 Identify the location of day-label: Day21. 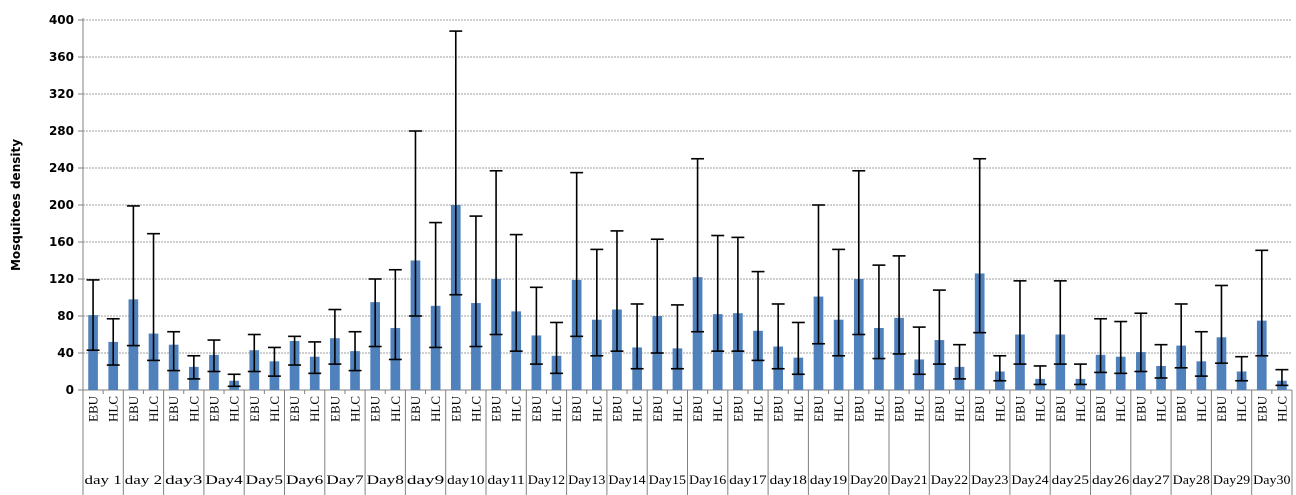
(909, 479).